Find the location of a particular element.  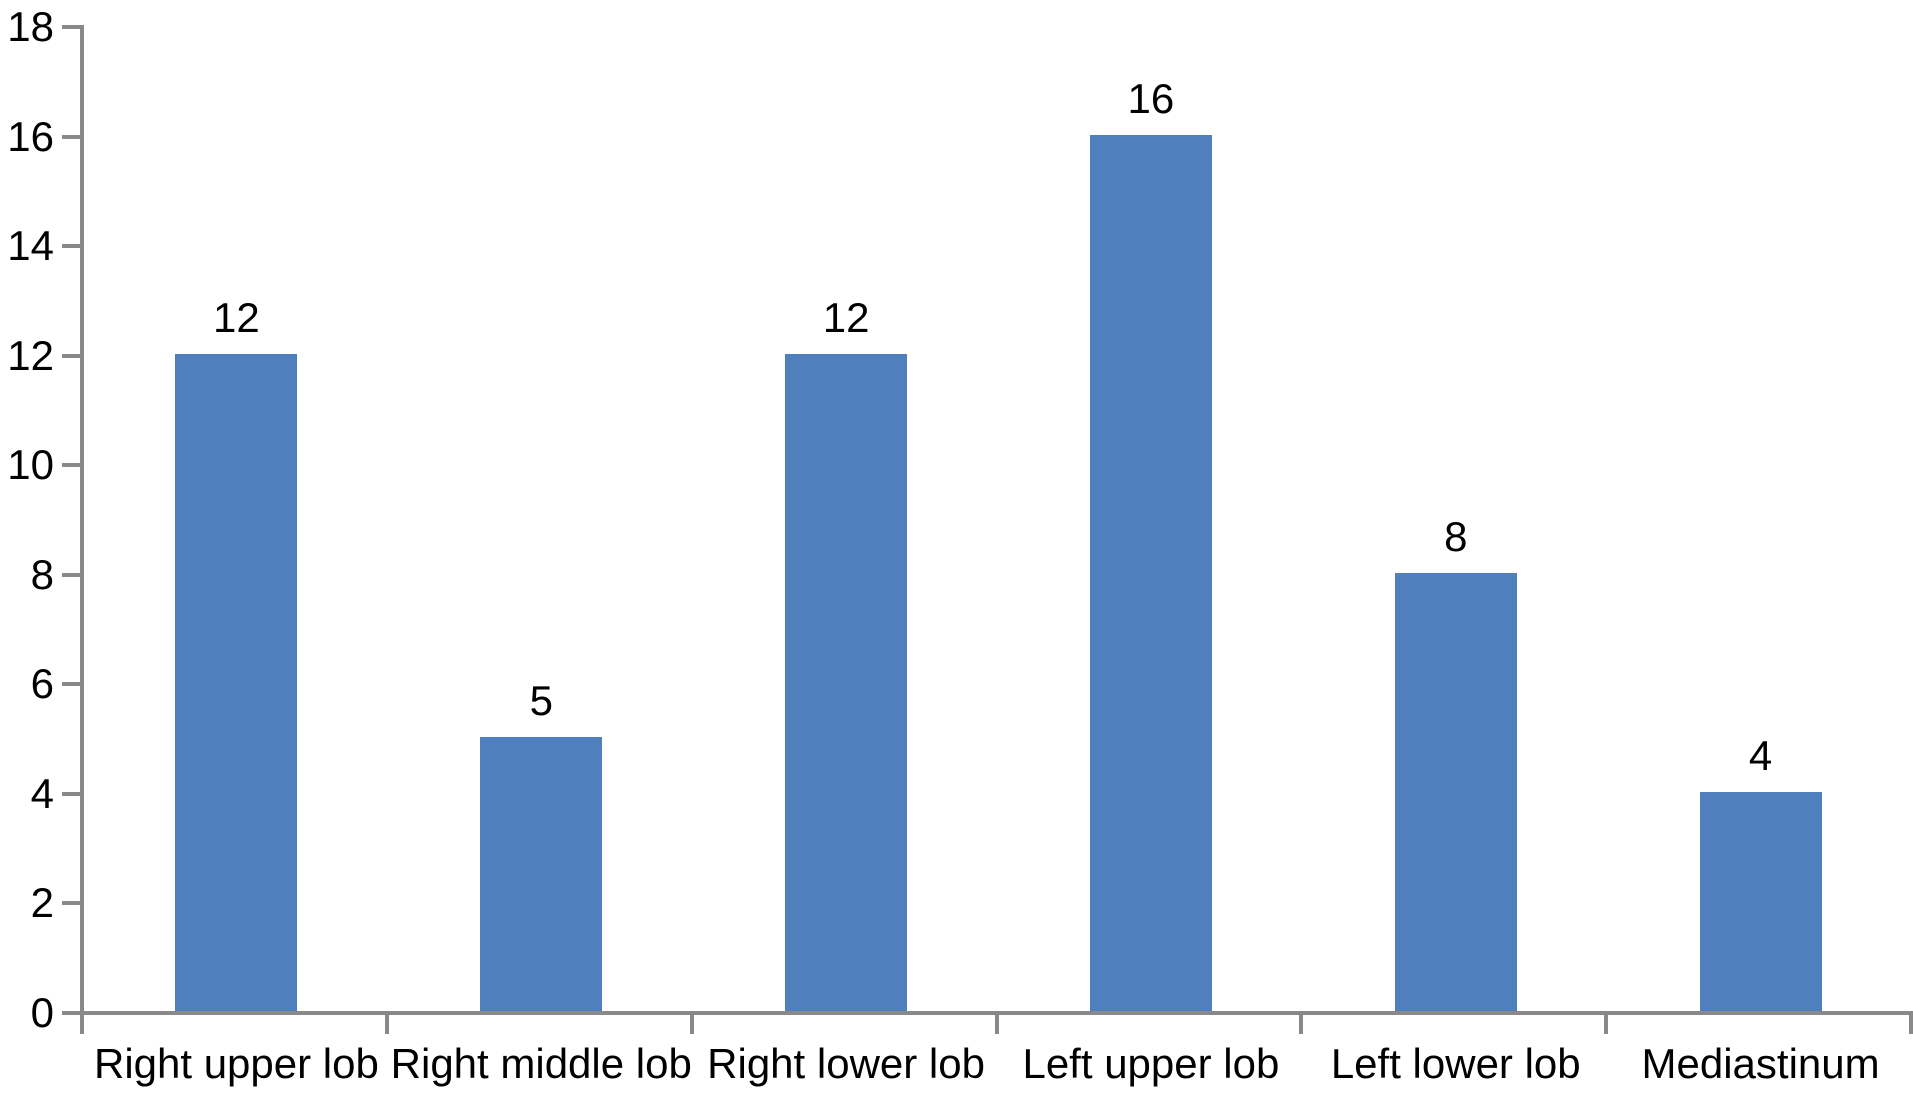

y-axis-tick-label: 14 is located at coordinates (30, 246).